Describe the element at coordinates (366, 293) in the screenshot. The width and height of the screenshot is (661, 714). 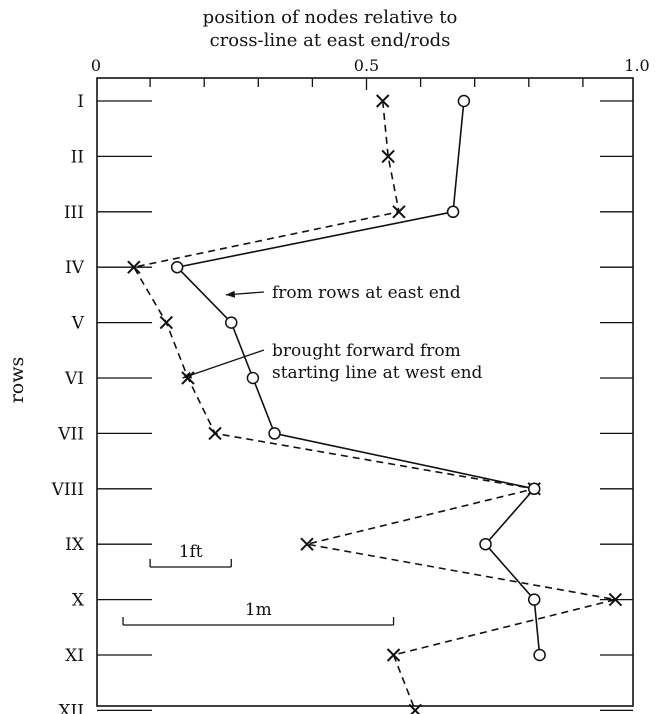
I see `annotation-text: from rows at east end` at that location.